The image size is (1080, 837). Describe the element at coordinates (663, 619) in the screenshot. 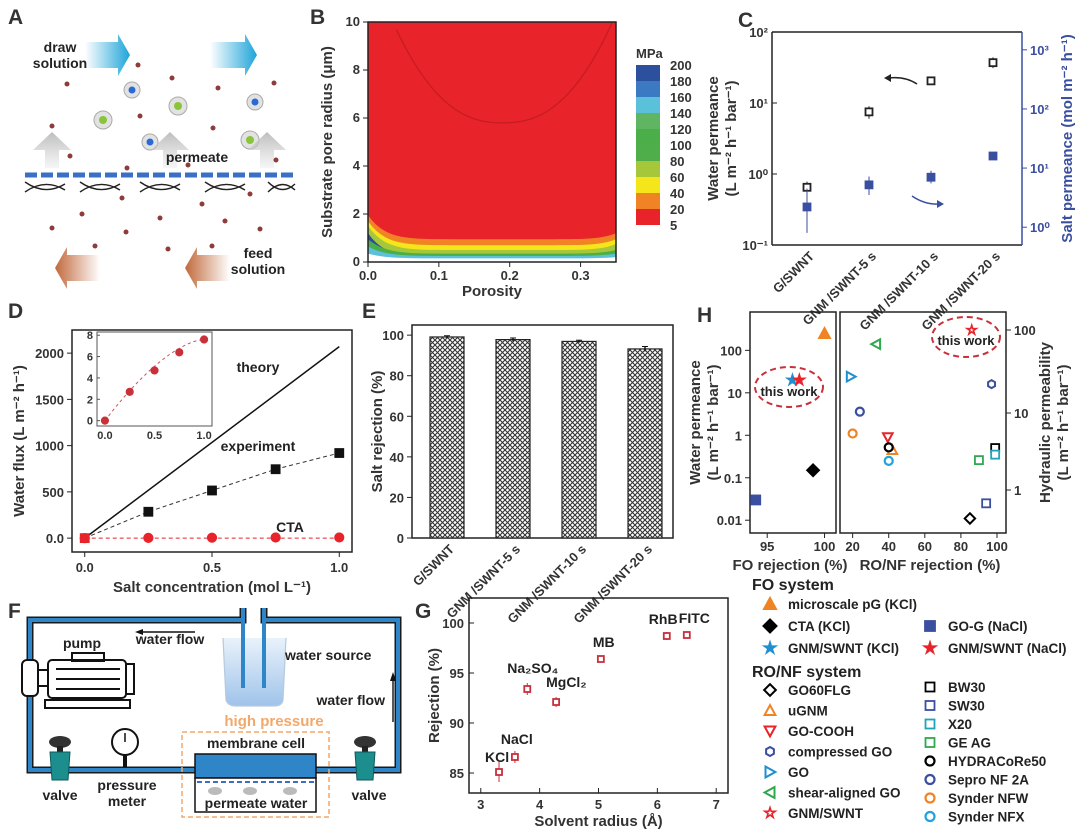

I see `point-label: RhB` at that location.